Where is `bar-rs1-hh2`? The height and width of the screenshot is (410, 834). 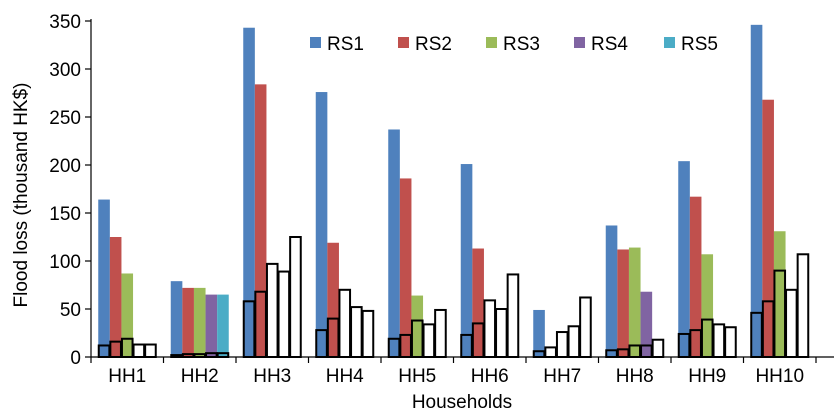
bar-rs1-hh2 is located at coordinates (176, 319).